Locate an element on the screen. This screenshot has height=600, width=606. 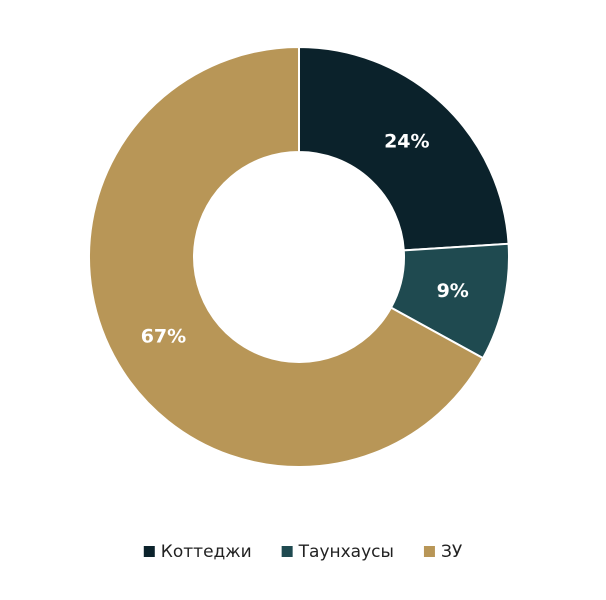
legend-label: Коттеджи is located at coordinates (206, 552).